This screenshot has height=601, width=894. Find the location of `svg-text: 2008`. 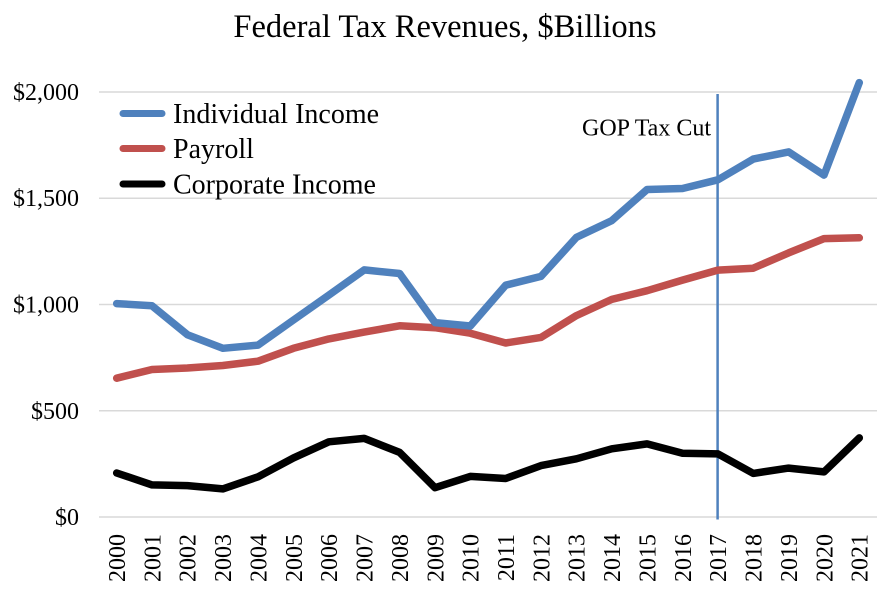

svg-text: 2008 is located at coordinates (401, 558).